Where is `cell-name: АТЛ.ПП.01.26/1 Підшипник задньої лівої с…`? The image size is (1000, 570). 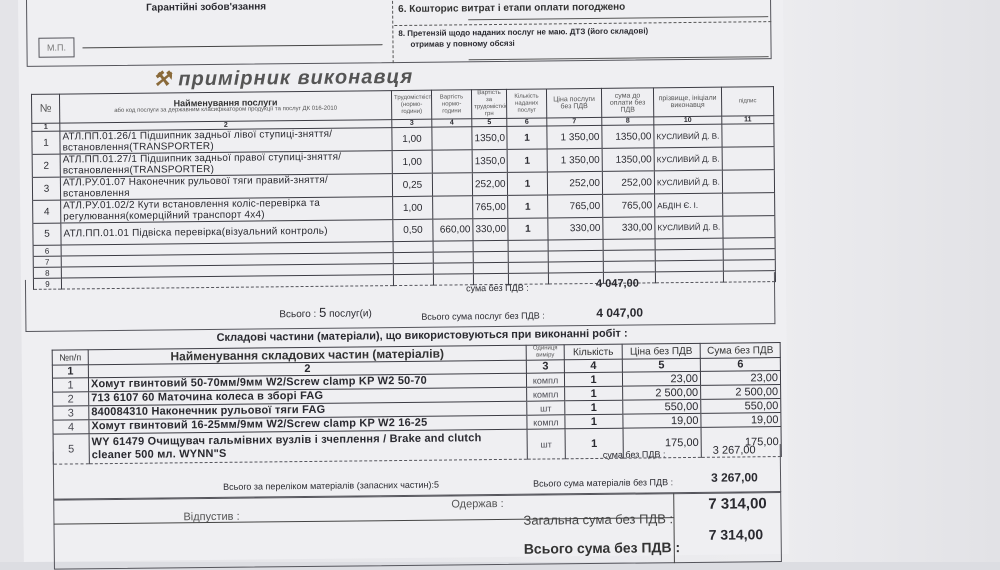 cell-name: АТЛ.ПП.01.26/1 Підшипник задньої лівої с… is located at coordinates (226, 141).